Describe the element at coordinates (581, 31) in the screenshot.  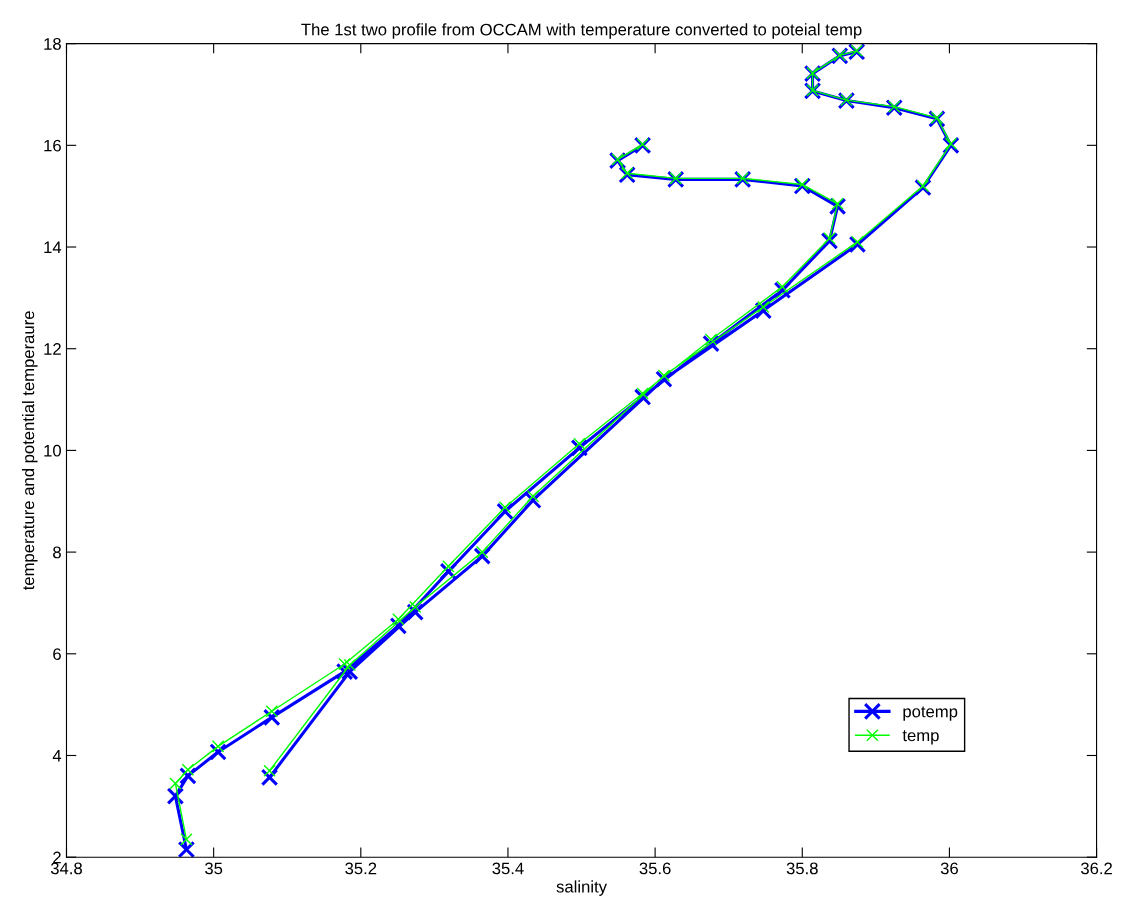
I see `chart-title: The 1st two profile from OCCAM with temperature converted to poteial temp` at that location.